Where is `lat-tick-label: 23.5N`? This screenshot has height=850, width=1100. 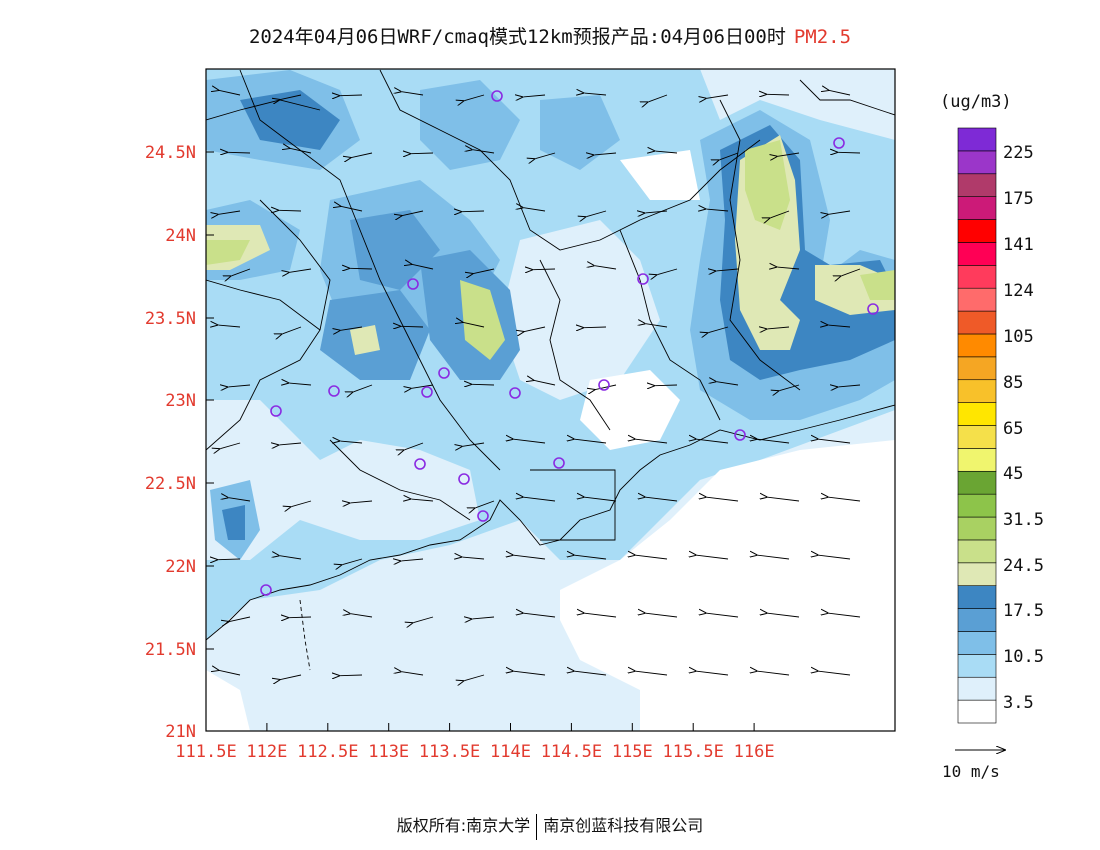 lat-tick-label: 23.5N is located at coordinates (170, 319).